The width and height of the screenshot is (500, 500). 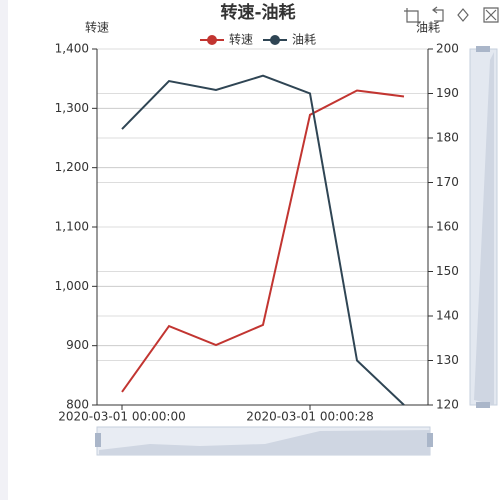 What do you see at coordinates (4, 250) in the screenshot?
I see `side-strip` at bounding box center [4, 250].